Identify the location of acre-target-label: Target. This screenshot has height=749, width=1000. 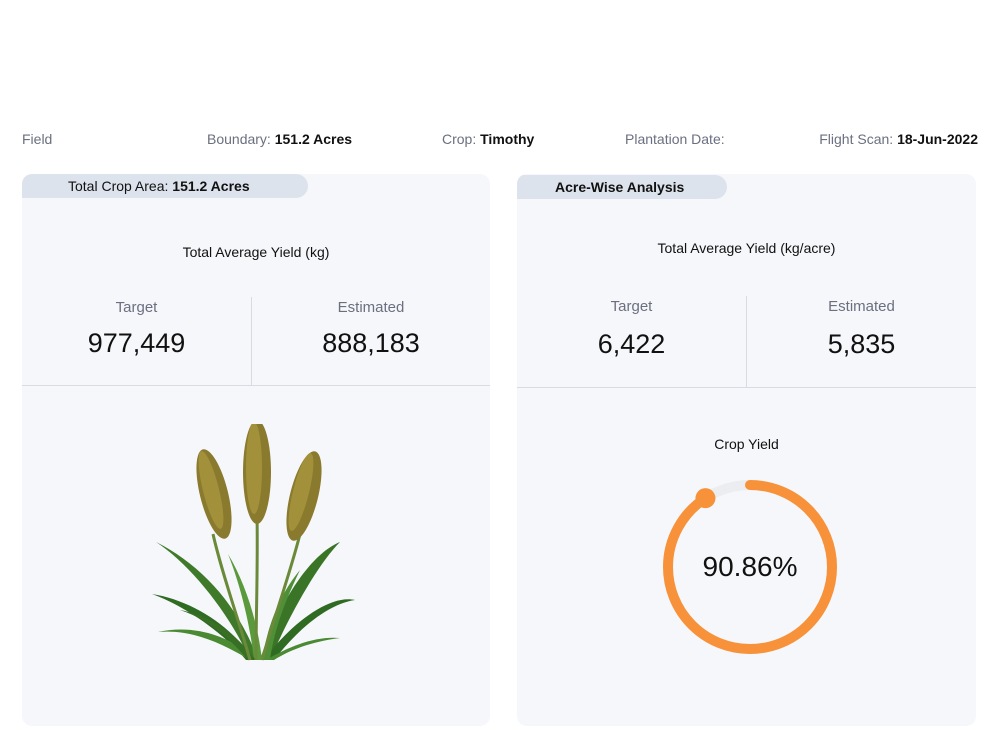
(631, 306).